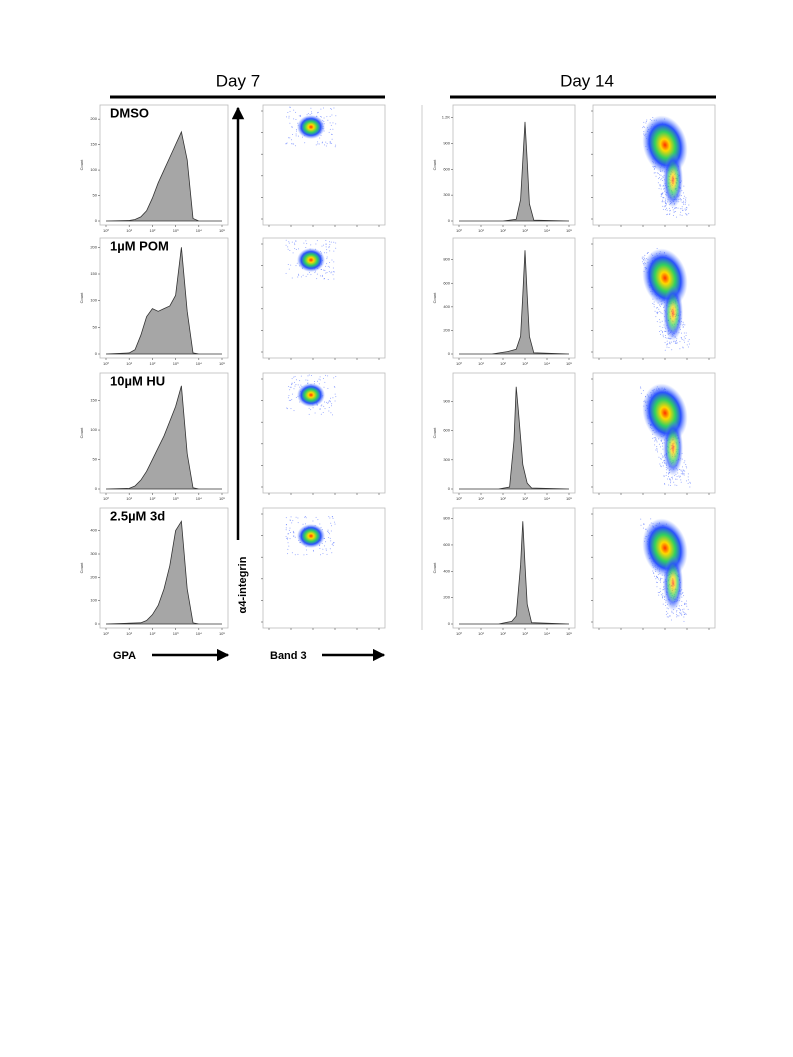  What do you see at coordinates (222, 363) in the screenshot?
I see `x-tick-label: 10⁵` at bounding box center [222, 363].